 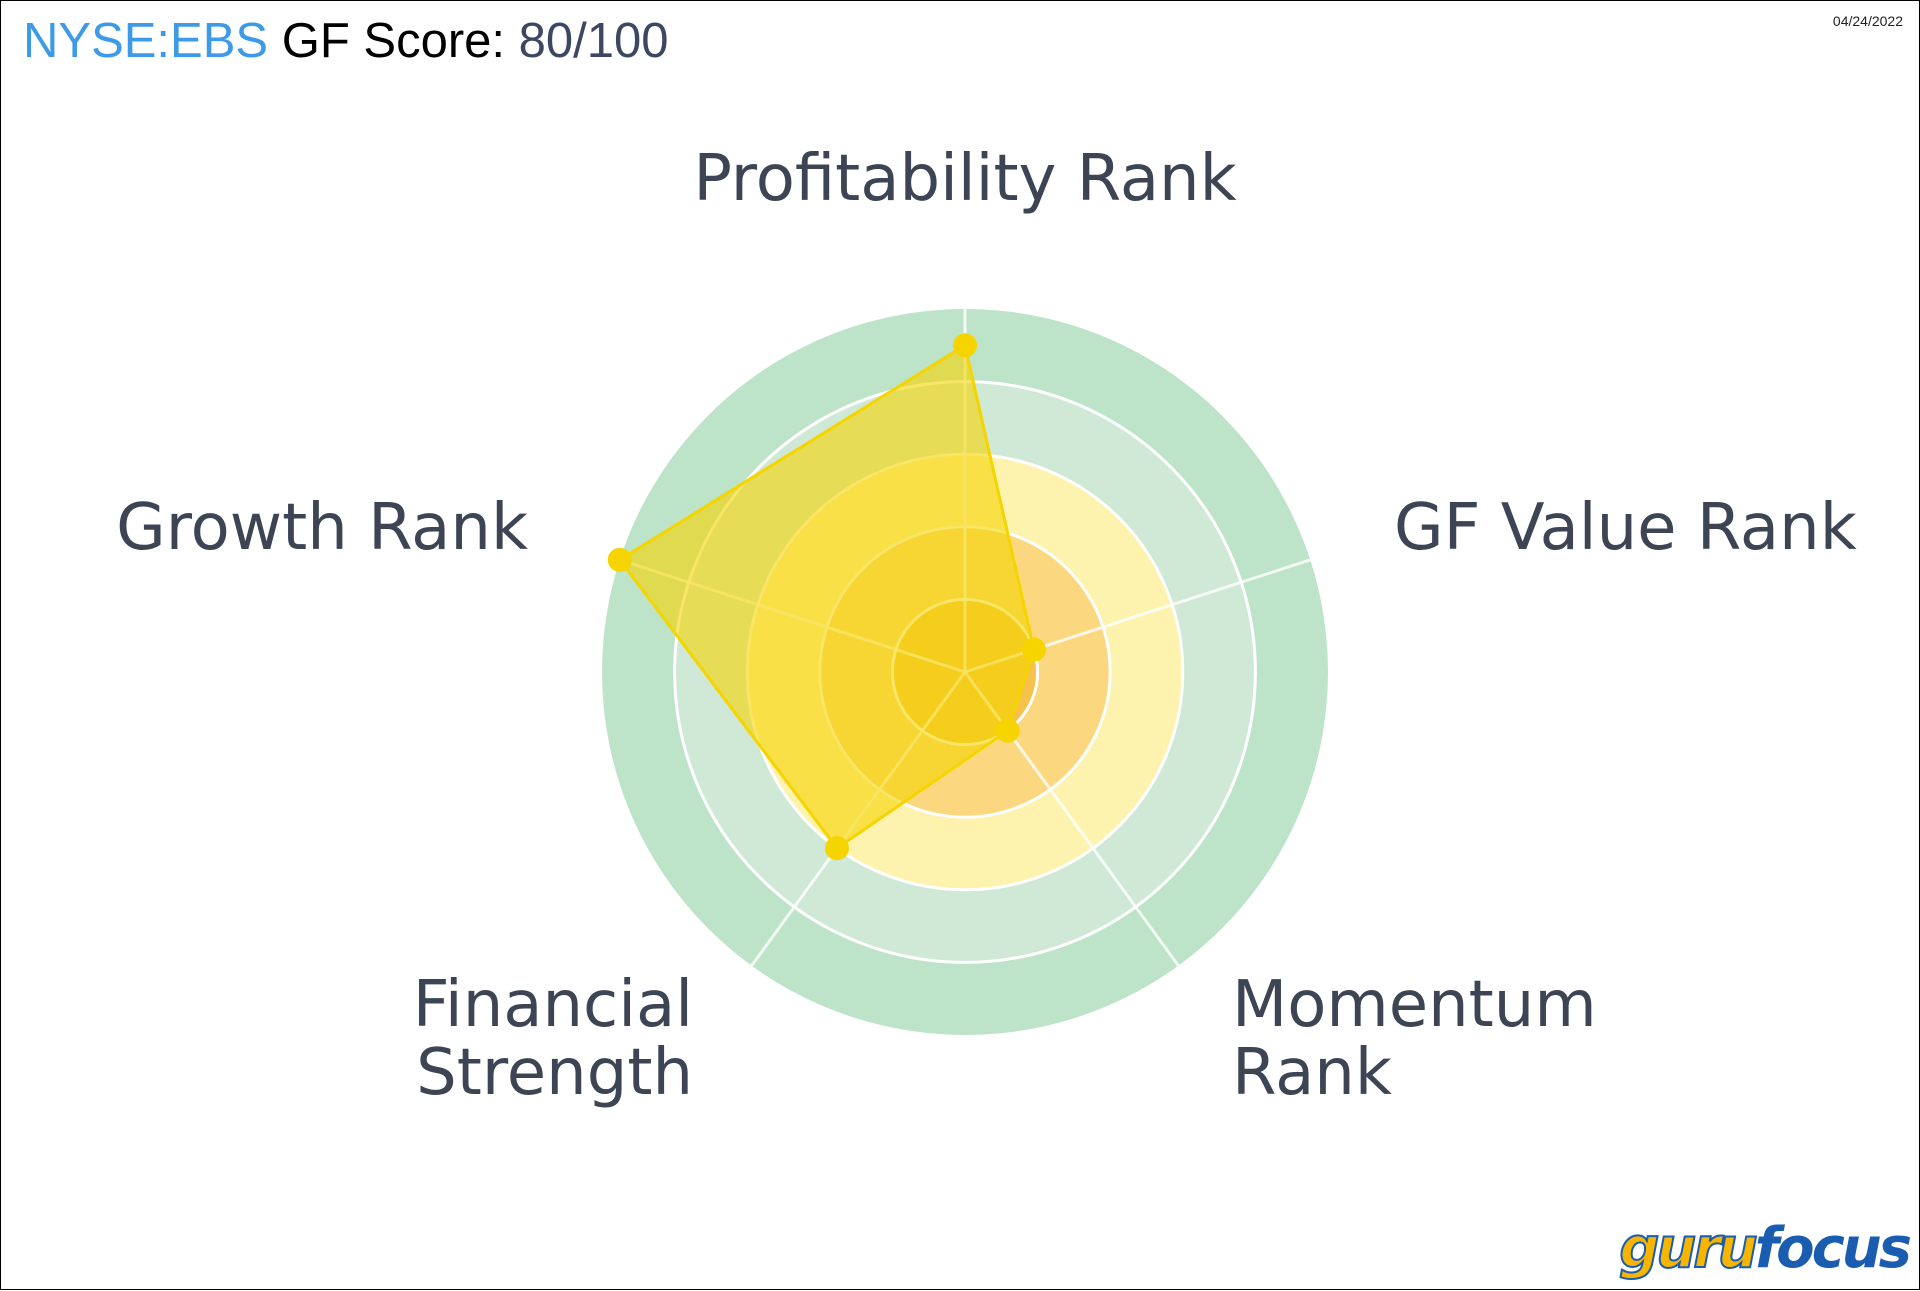 I want to click on axis-label: Financial Strength, so click(x=552, y=1039).